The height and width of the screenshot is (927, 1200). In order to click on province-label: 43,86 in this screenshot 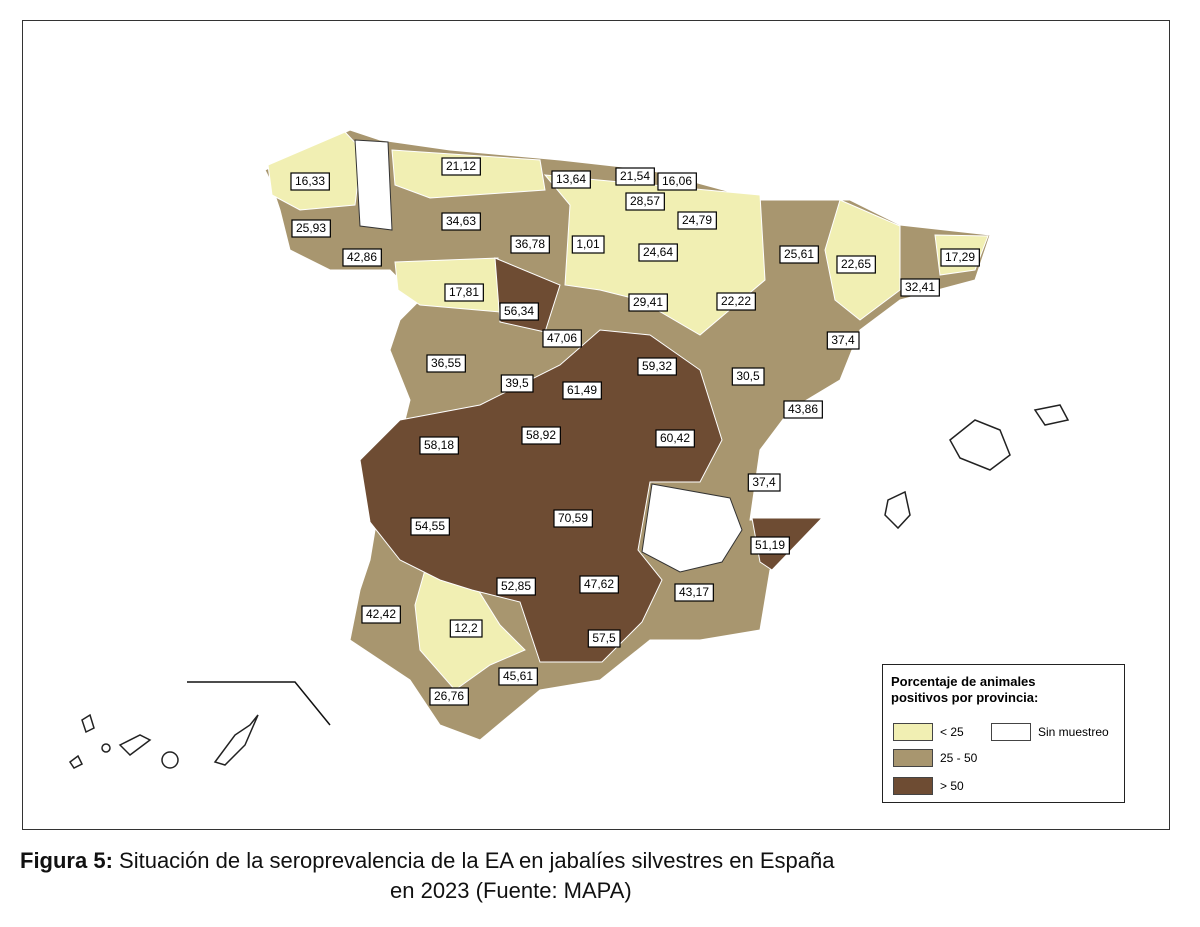, I will do `click(803, 409)`.